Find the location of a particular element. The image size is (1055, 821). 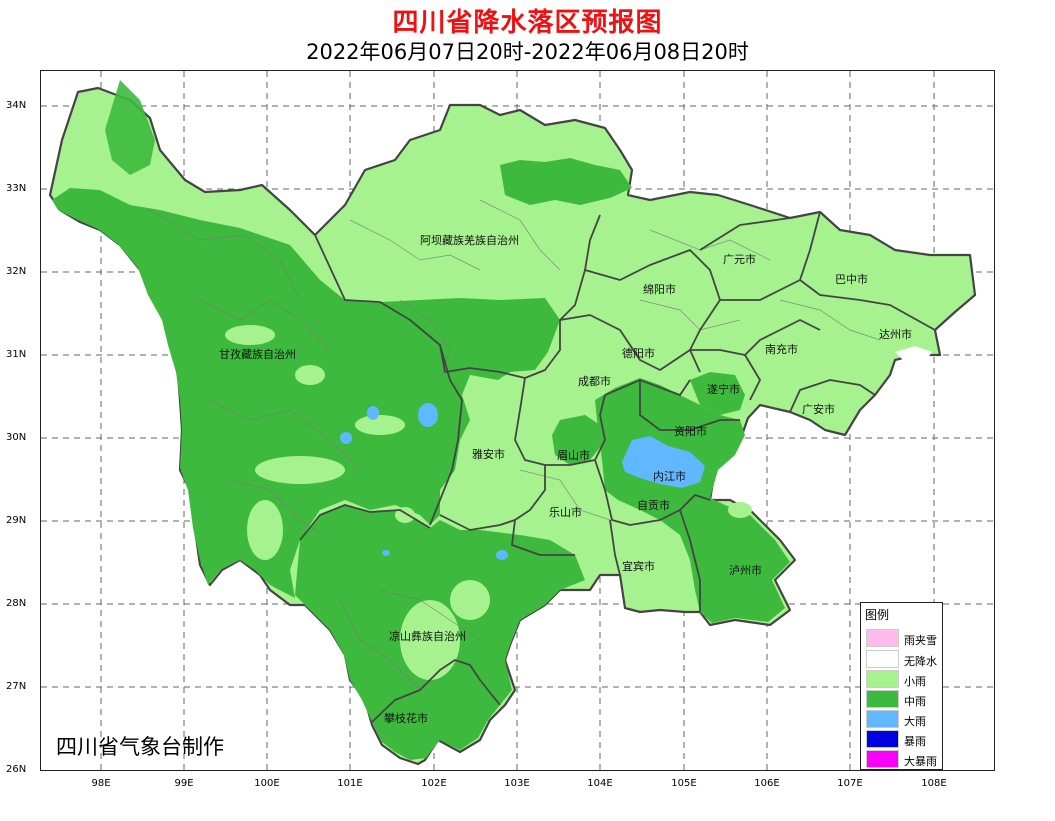

heavy-rain-areas is located at coordinates (522, 481).